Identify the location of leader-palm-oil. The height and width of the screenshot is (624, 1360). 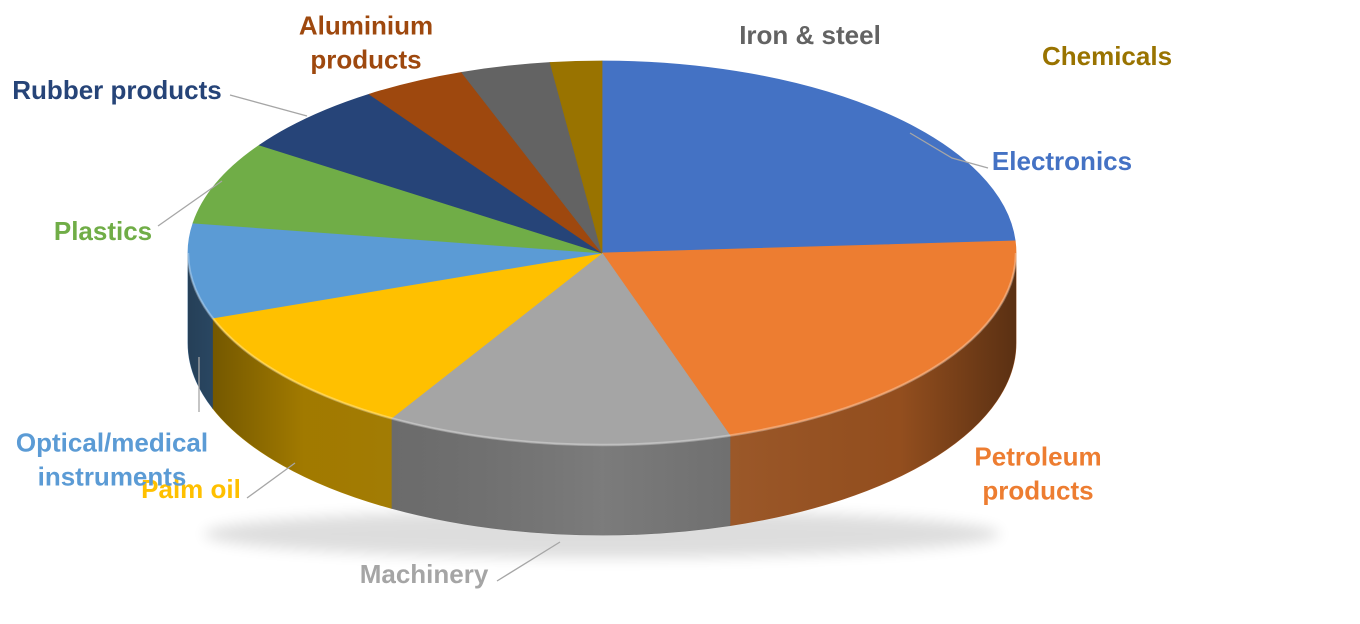
(271, 480).